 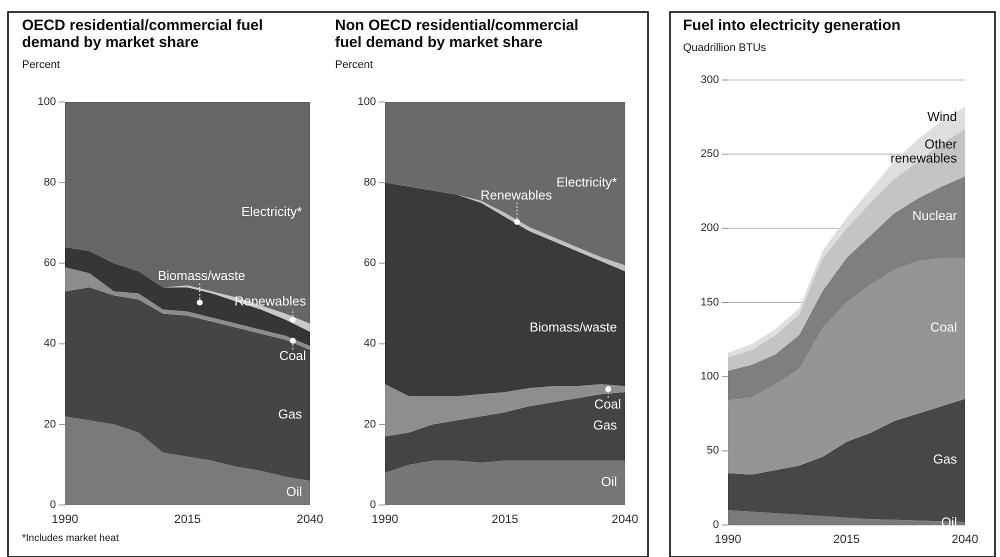 What do you see at coordinates (456, 34) in the screenshot?
I see `chart-title: Non OECD residential/commercial fuel demand by market share` at bounding box center [456, 34].